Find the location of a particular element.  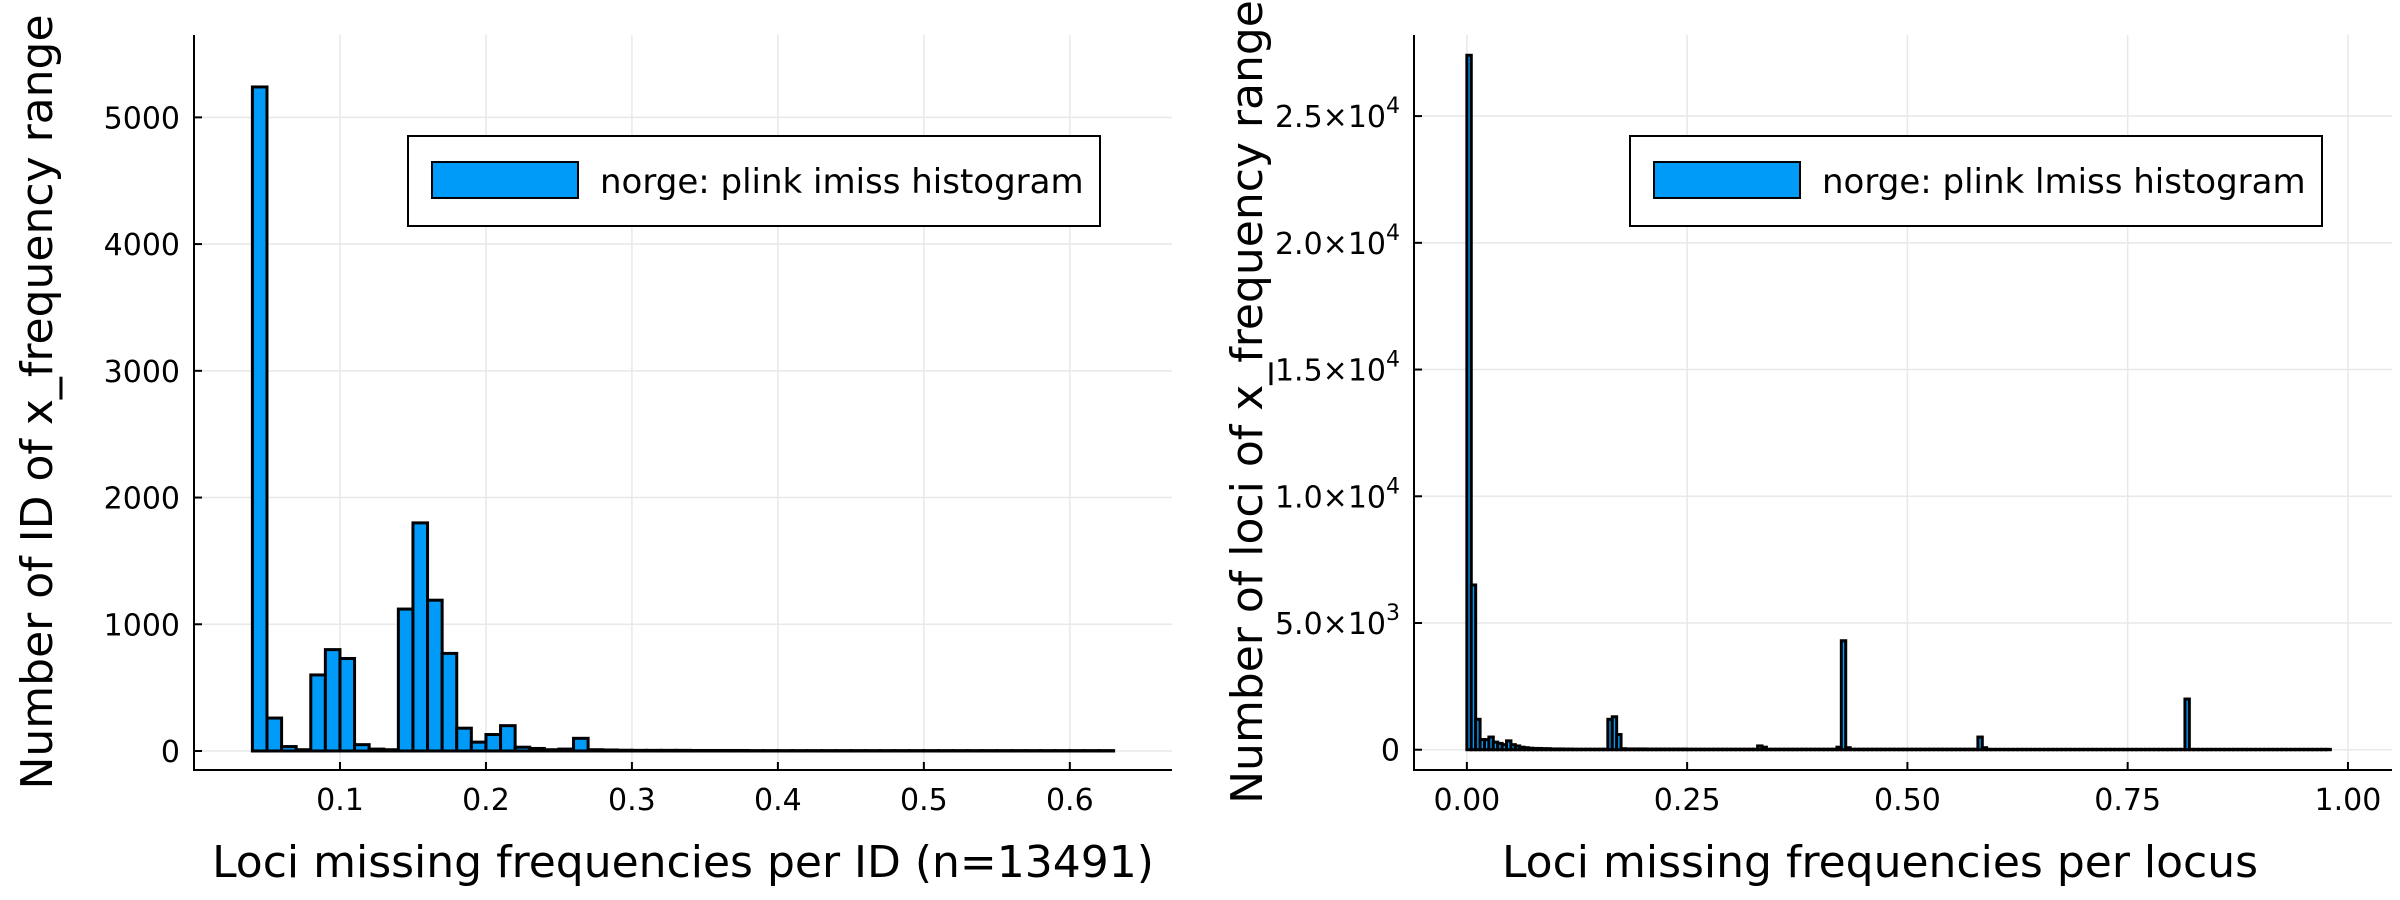

lmiss-y-tick-label: 5.0×10³ is located at coordinates (1337, 621).